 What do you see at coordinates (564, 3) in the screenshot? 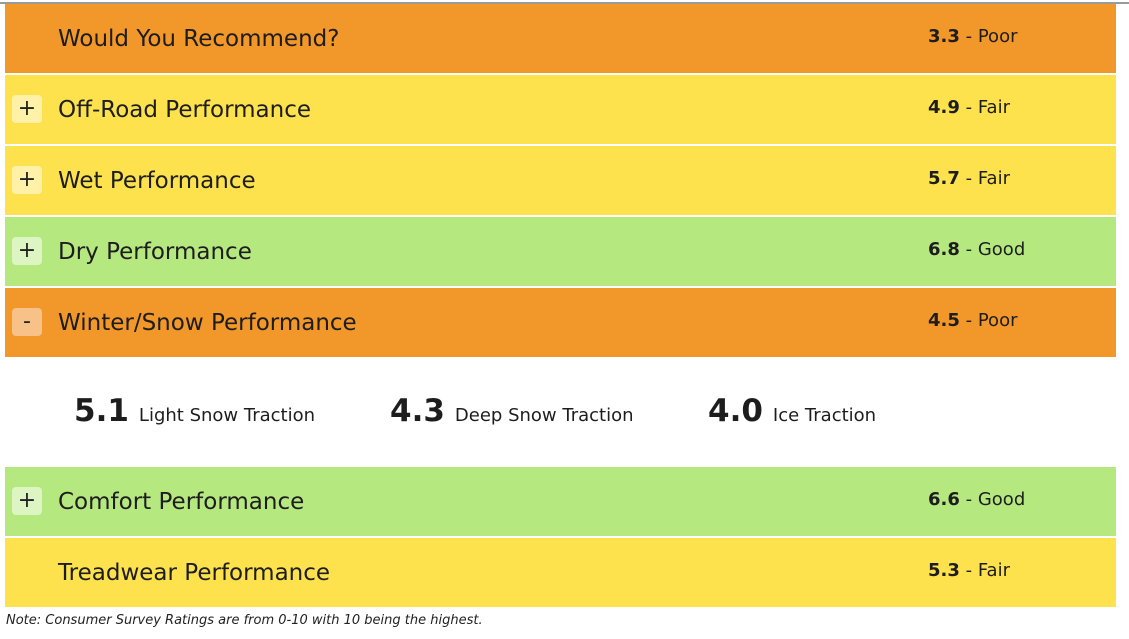
I see `top-border` at bounding box center [564, 3].